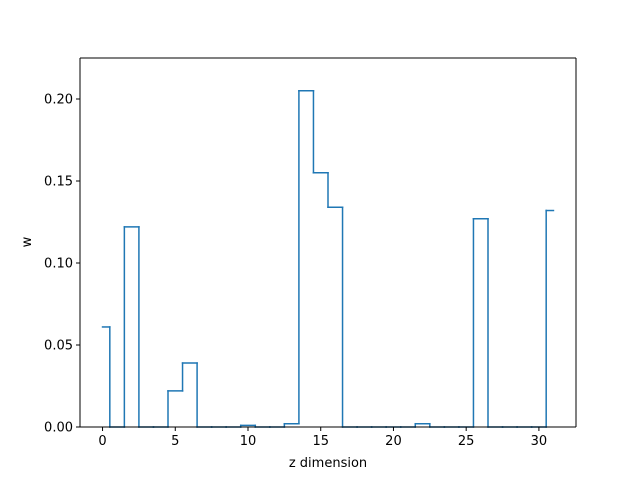 The width and height of the screenshot is (640, 480). What do you see at coordinates (248, 441) in the screenshot?
I see `x-tick-label: 10` at bounding box center [248, 441].